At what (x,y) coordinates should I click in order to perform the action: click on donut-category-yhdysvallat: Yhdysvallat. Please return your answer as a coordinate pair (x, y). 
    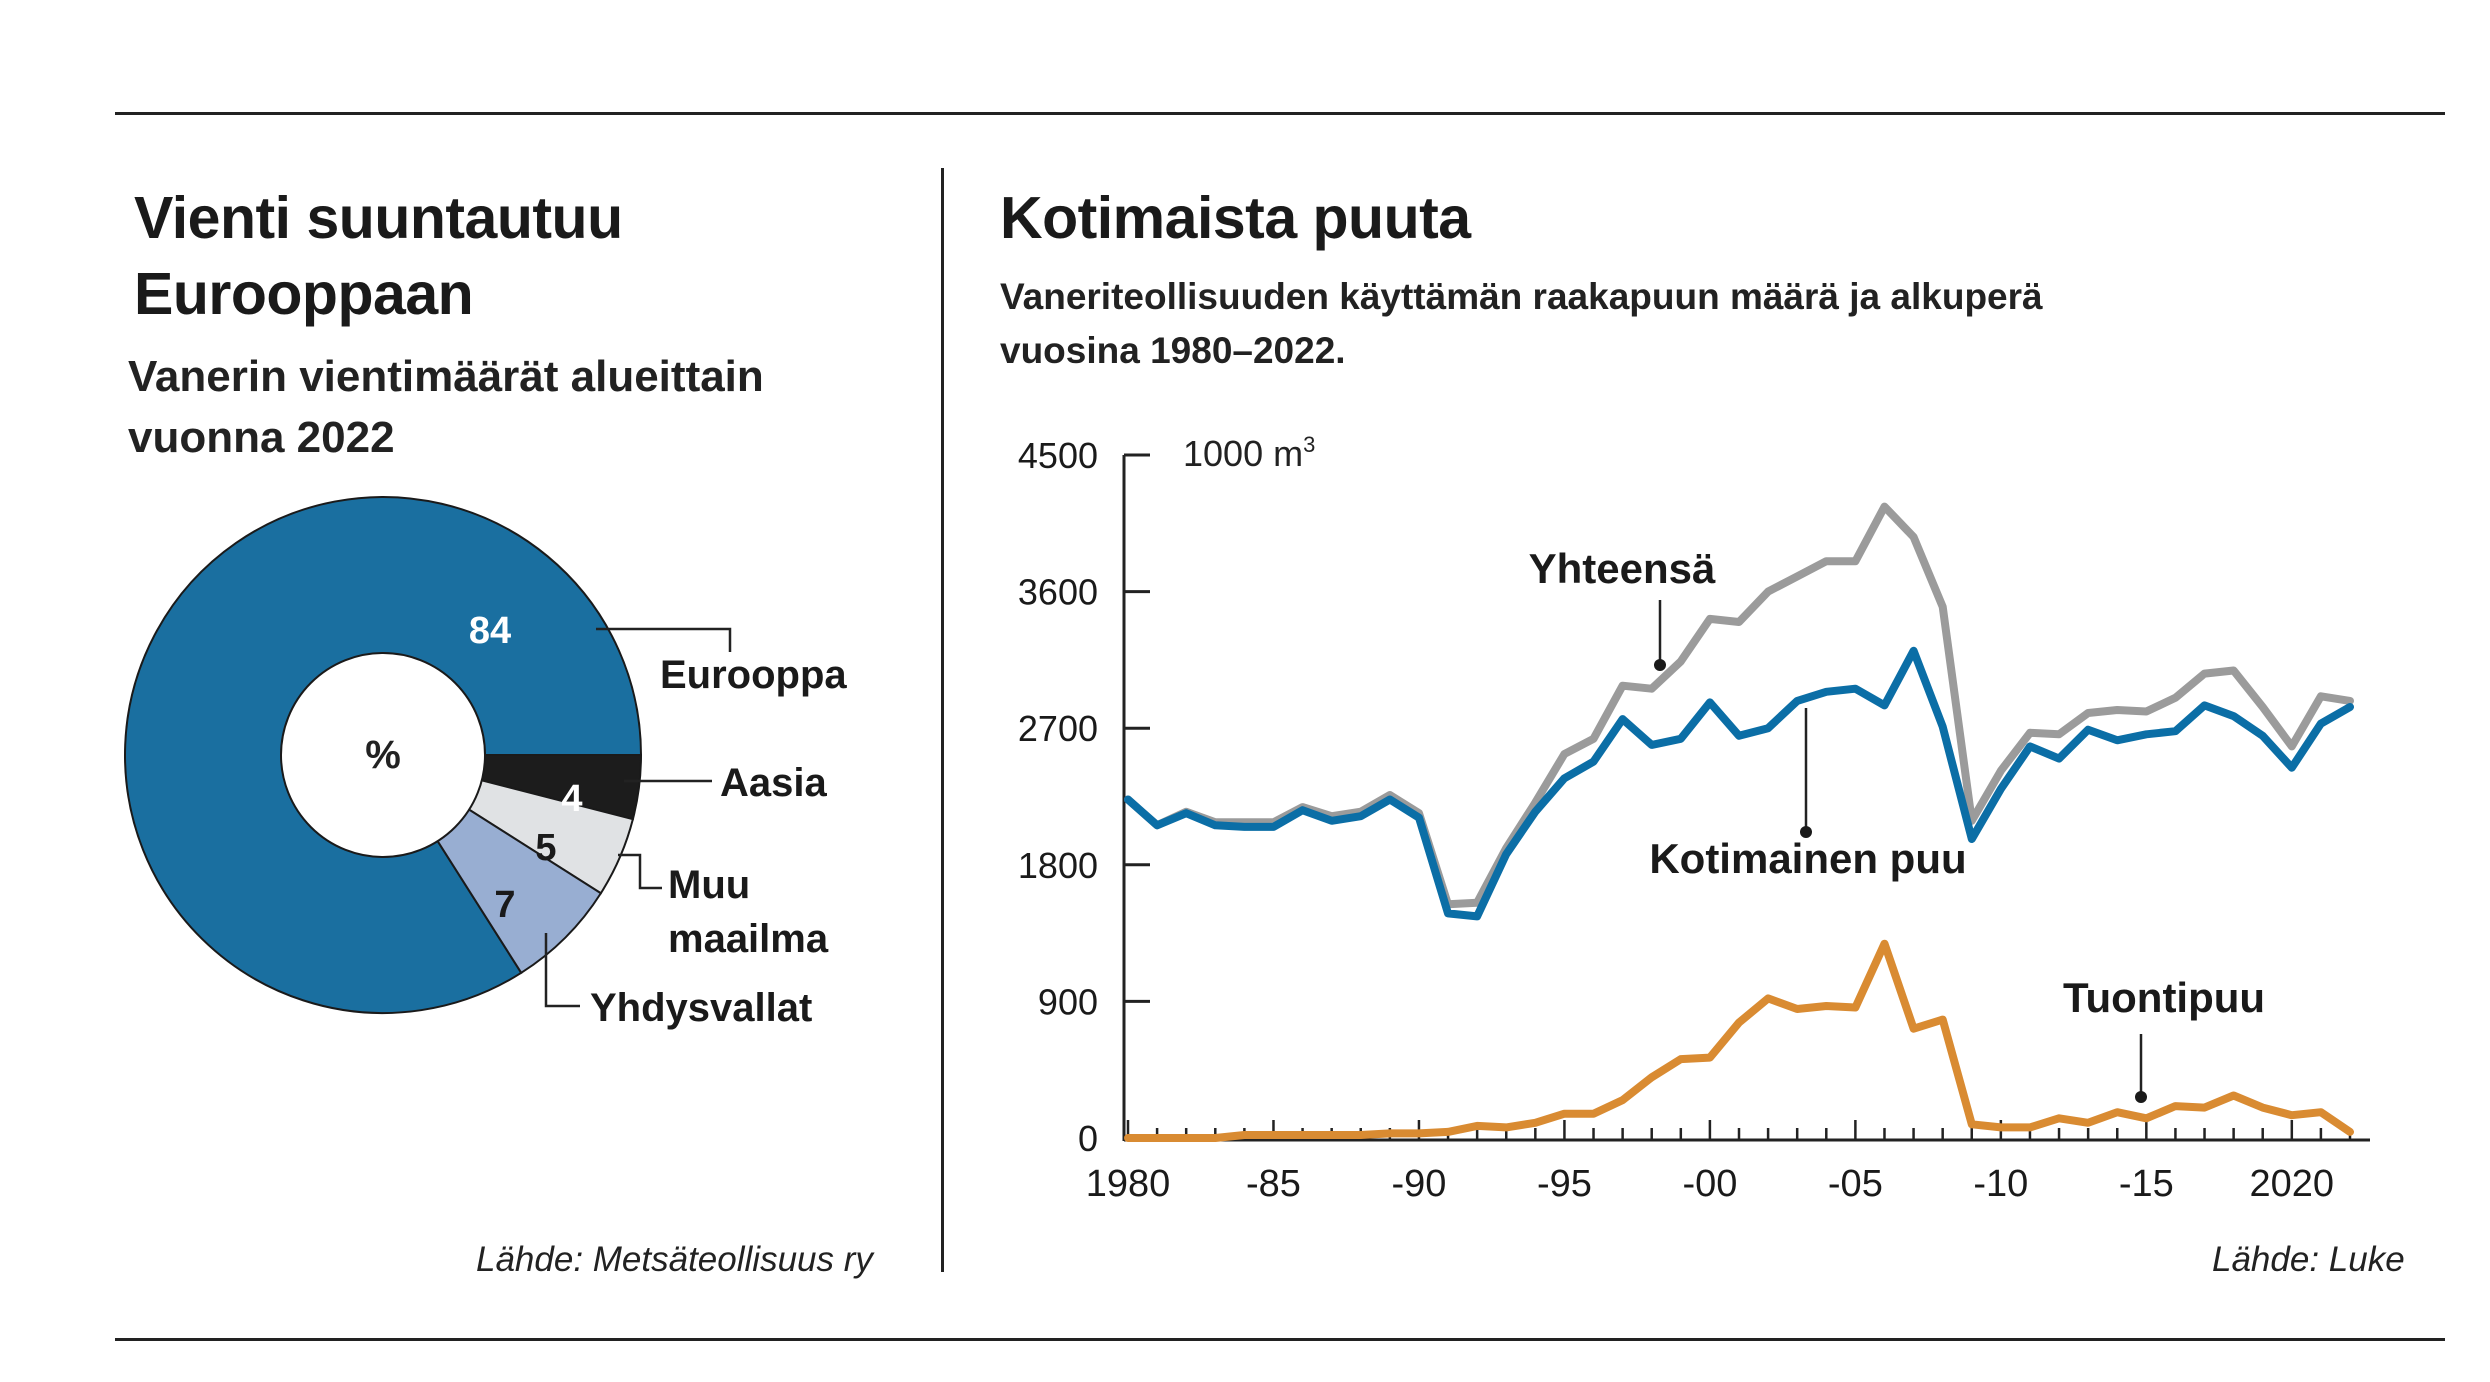
    Looking at the image, I should click on (701, 1008).